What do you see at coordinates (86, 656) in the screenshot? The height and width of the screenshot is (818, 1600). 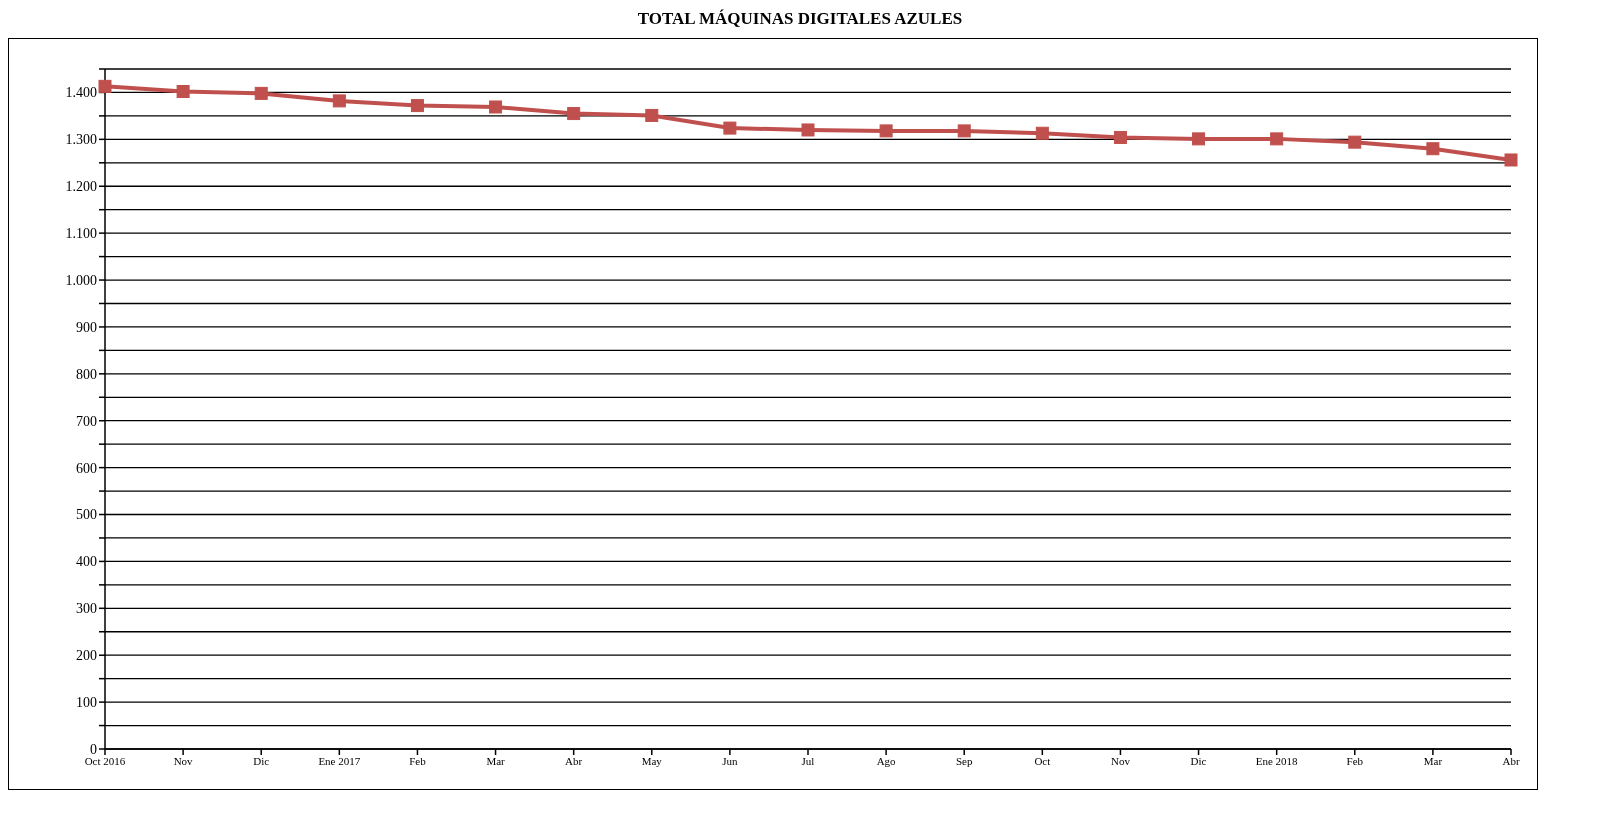 I see `y-tick-label: 200` at bounding box center [86, 656].